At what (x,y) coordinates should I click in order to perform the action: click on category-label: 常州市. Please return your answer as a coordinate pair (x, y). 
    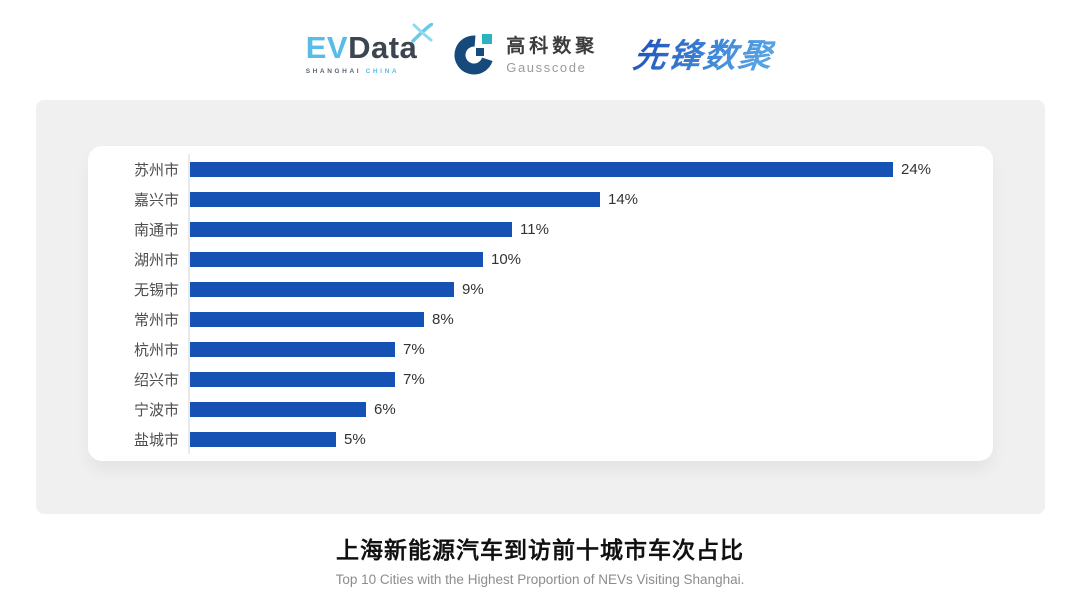
    Looking at the image, I should click on (156, 320).